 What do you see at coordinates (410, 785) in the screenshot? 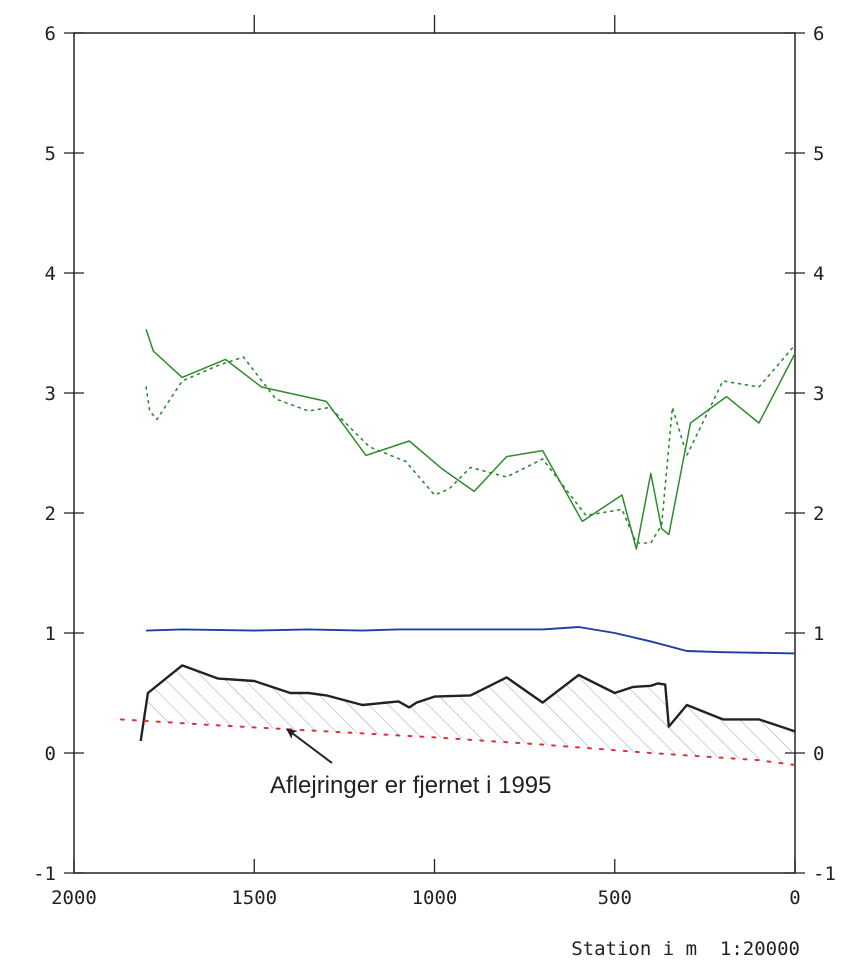
I see `annotation-text: Aflejringer er fjernet i 1995` at bounding box center [410, 785].